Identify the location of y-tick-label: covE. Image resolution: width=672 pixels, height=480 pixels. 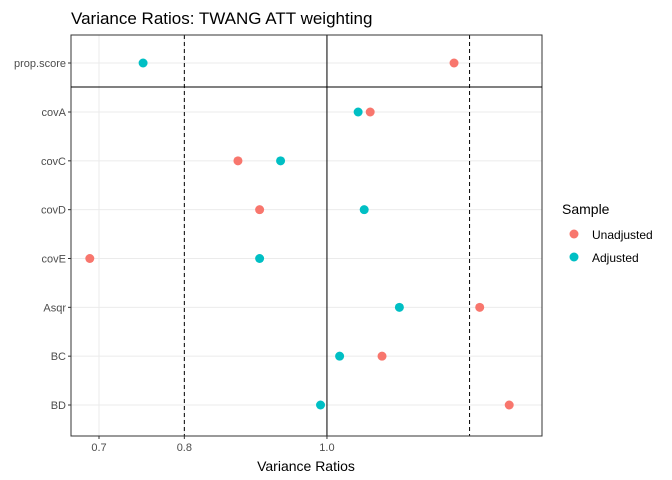
(54, 260).